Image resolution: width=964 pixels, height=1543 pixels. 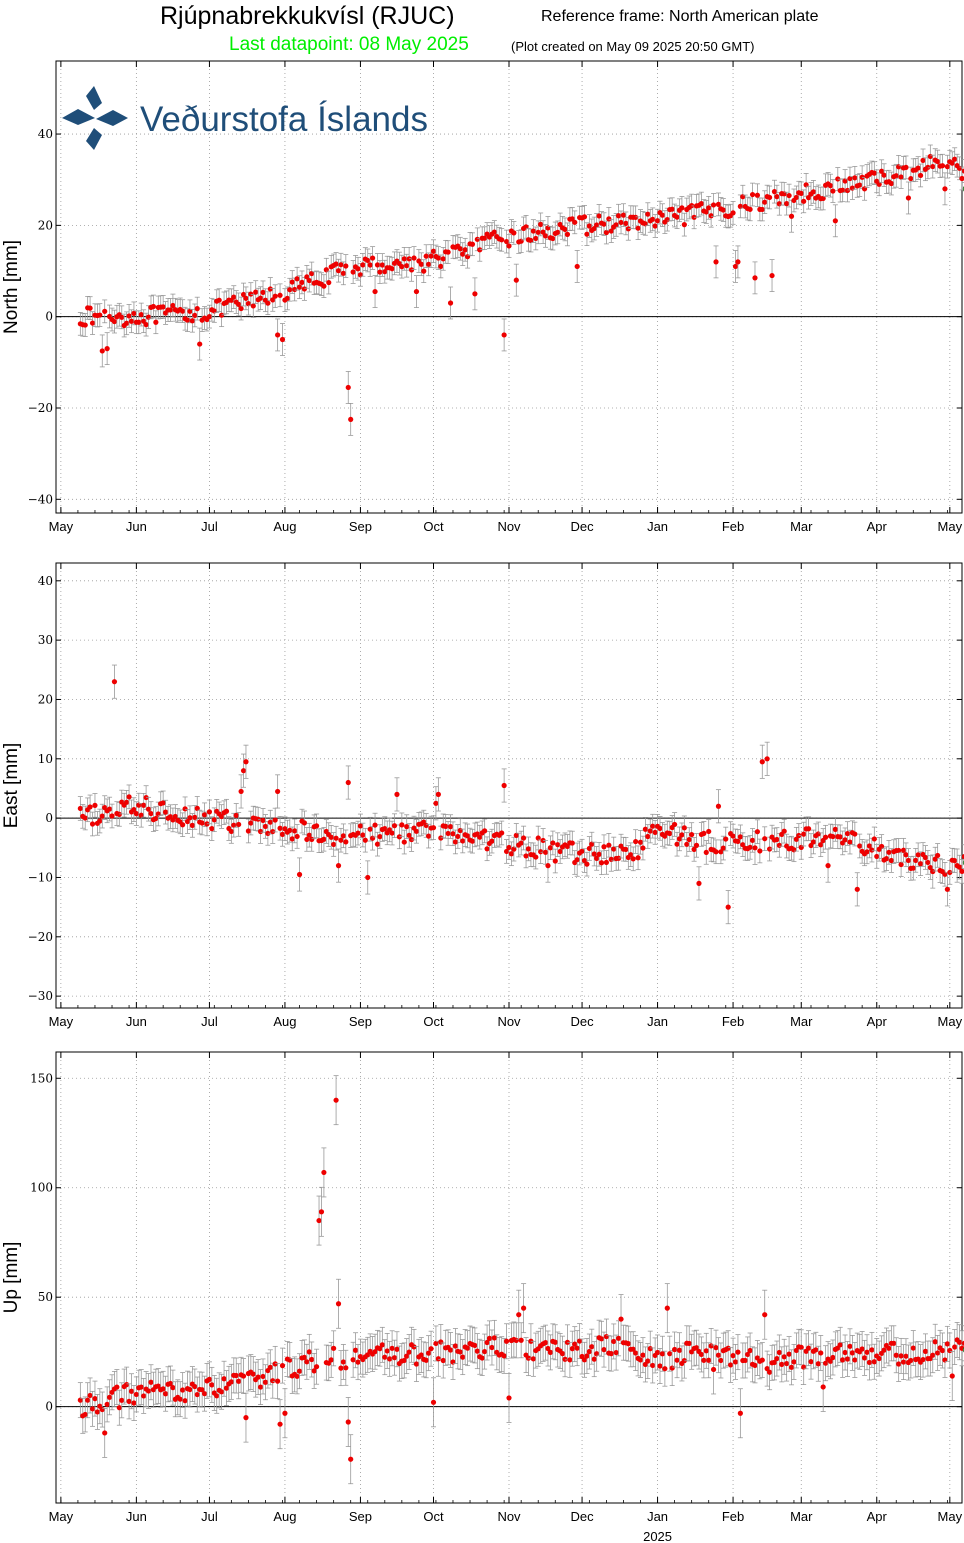 I want to click on y-tick-label: 100, so click(x=41, y=1188).